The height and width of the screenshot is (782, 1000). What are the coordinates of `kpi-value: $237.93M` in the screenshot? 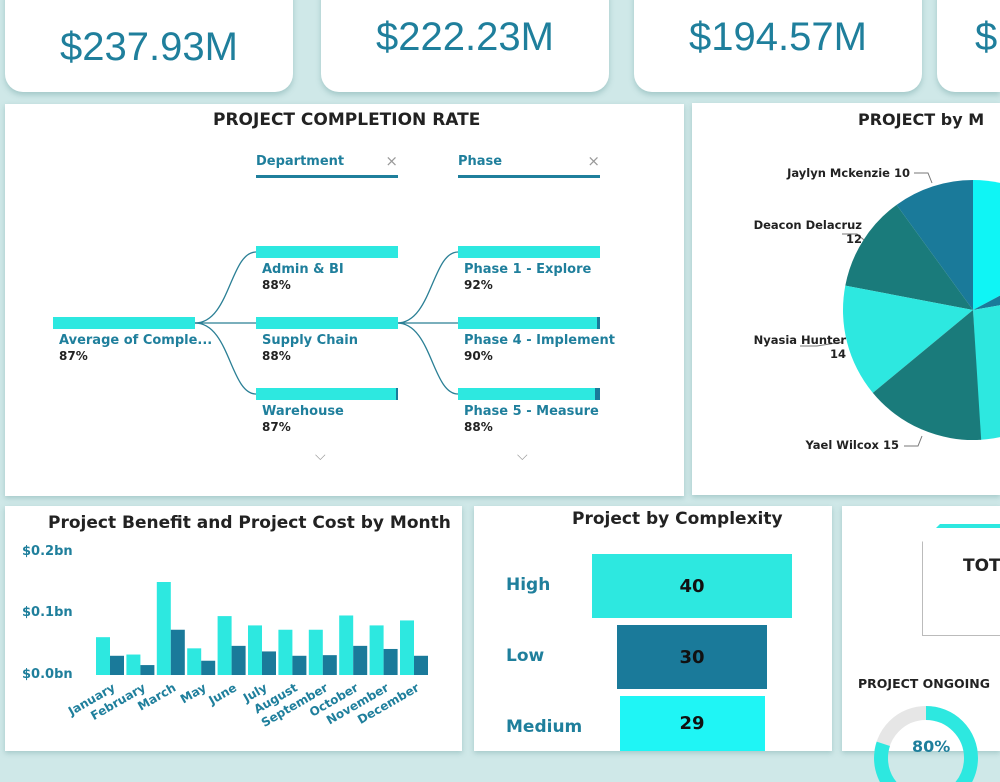 It's located at (149, 47).